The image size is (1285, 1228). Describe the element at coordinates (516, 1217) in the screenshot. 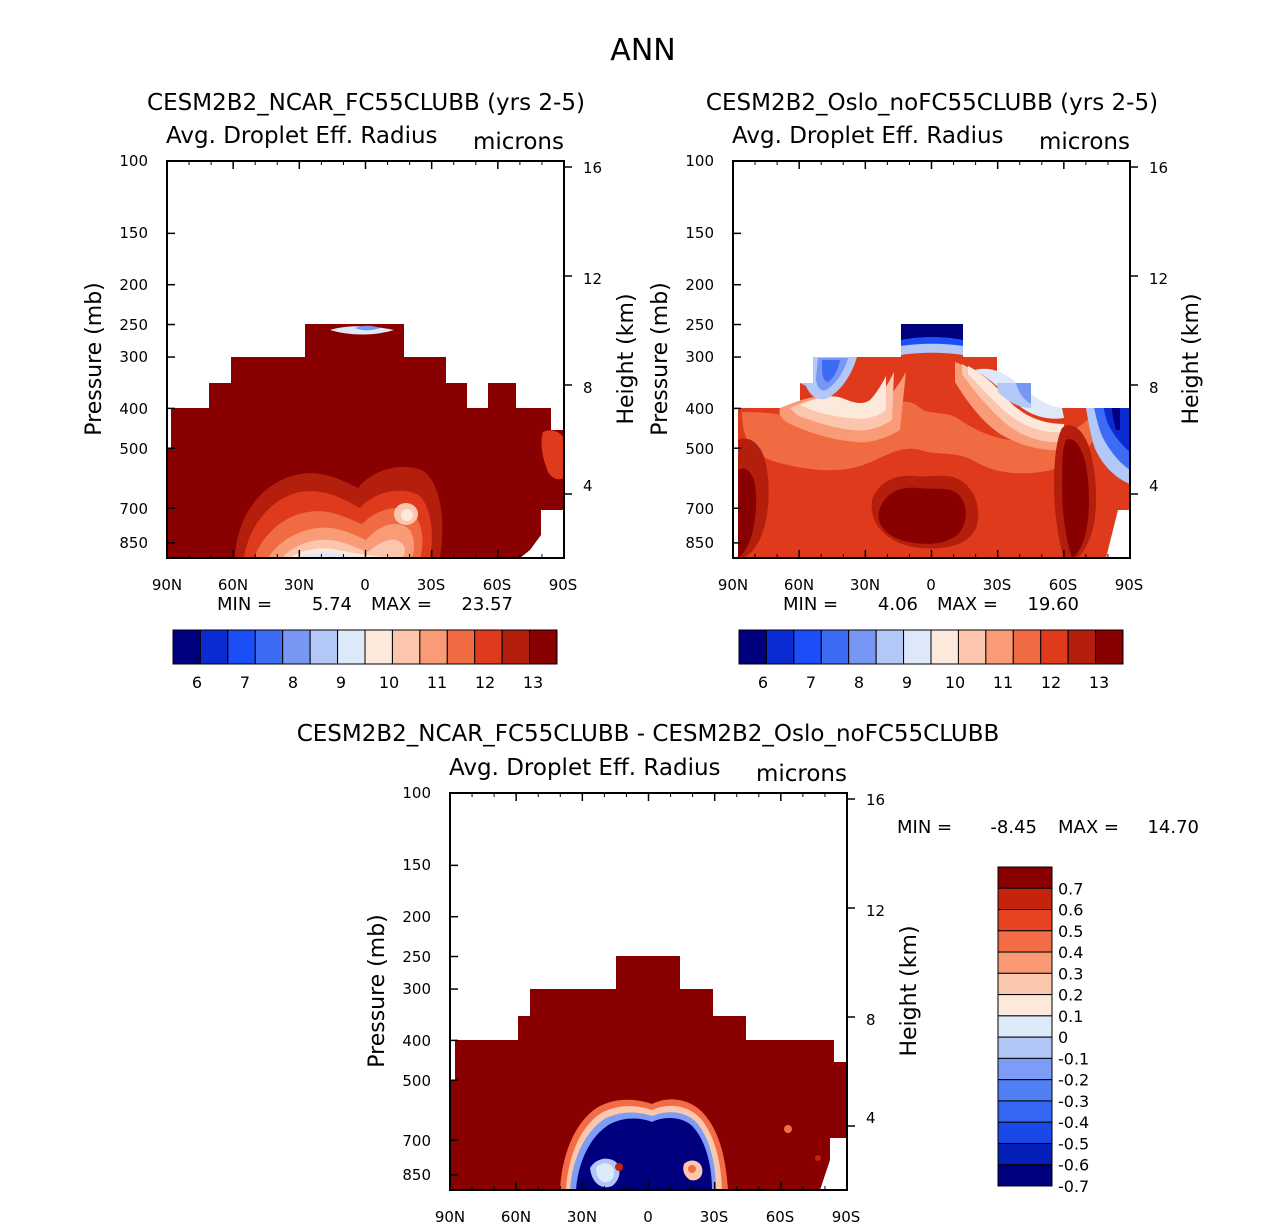

I see `x-tick-label-diff: 60N` at that location.